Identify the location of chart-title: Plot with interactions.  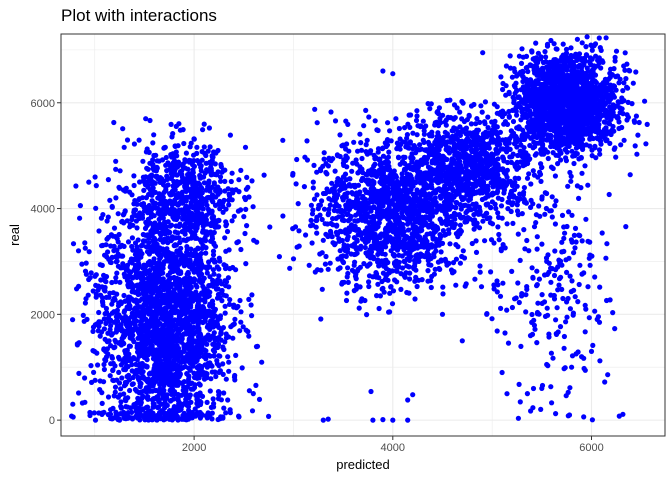
(139, 15).